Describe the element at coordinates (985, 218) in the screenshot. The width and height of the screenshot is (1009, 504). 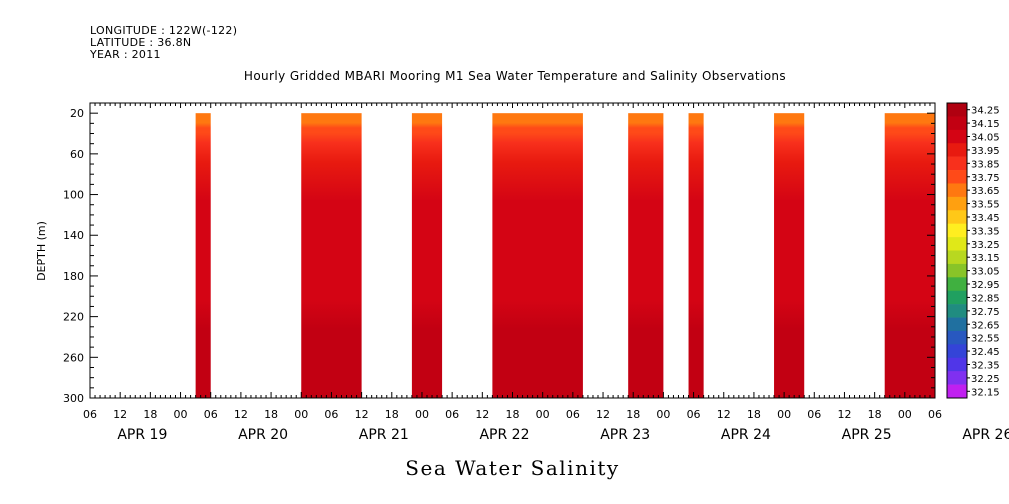
I see `colorbar-label: 33.45` at that location.